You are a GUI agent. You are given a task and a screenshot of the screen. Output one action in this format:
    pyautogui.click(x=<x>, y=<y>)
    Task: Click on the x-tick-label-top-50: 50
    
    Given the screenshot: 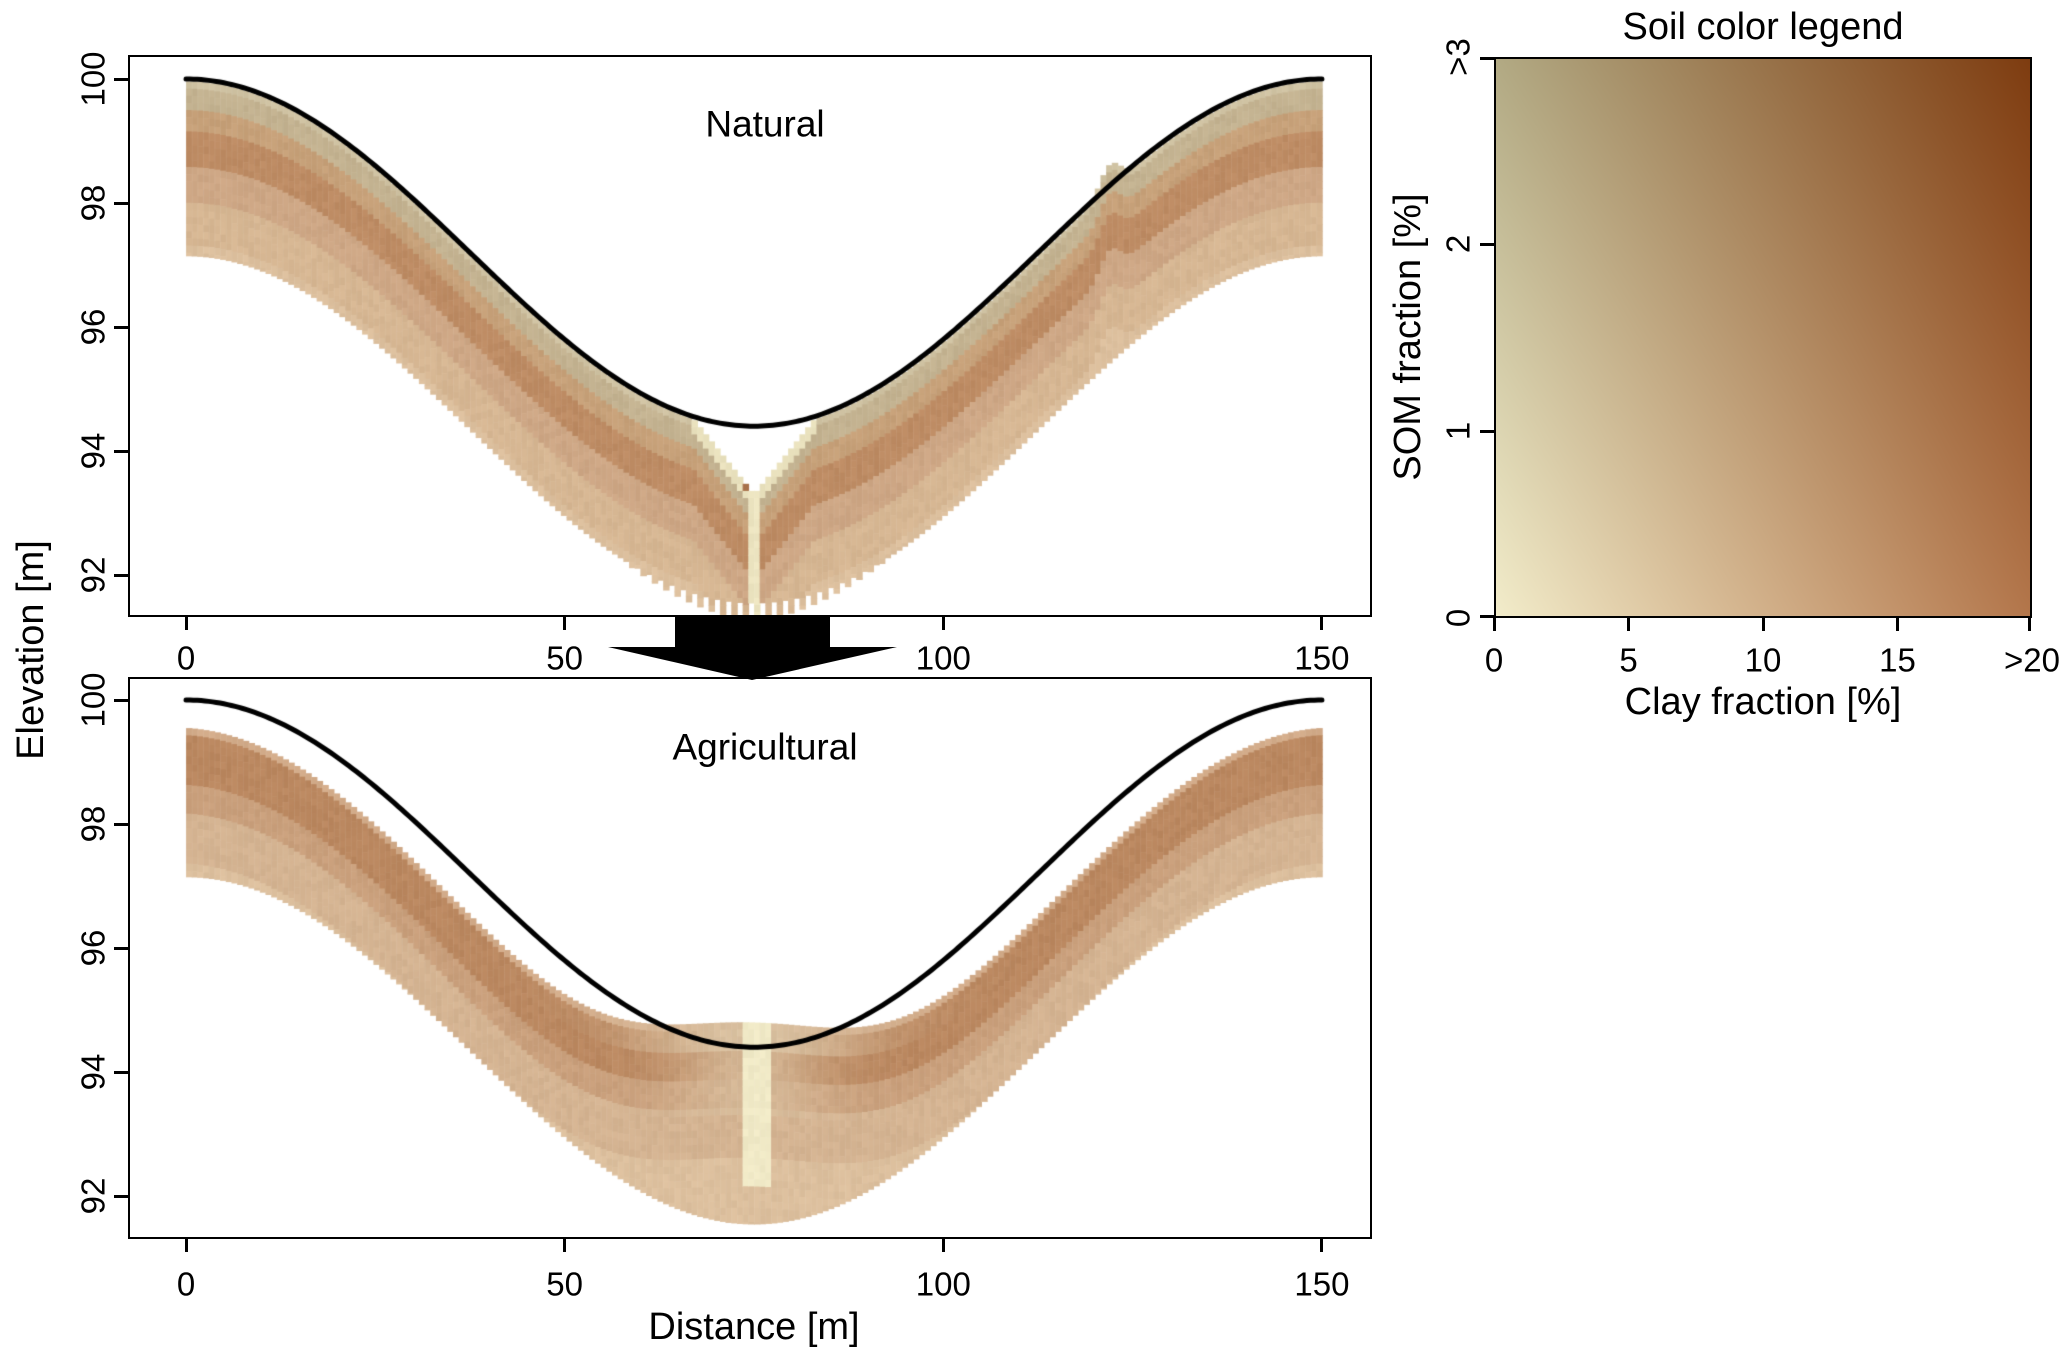 What is the action you would take?
    pyautogui.click(x=564, y=658)
    